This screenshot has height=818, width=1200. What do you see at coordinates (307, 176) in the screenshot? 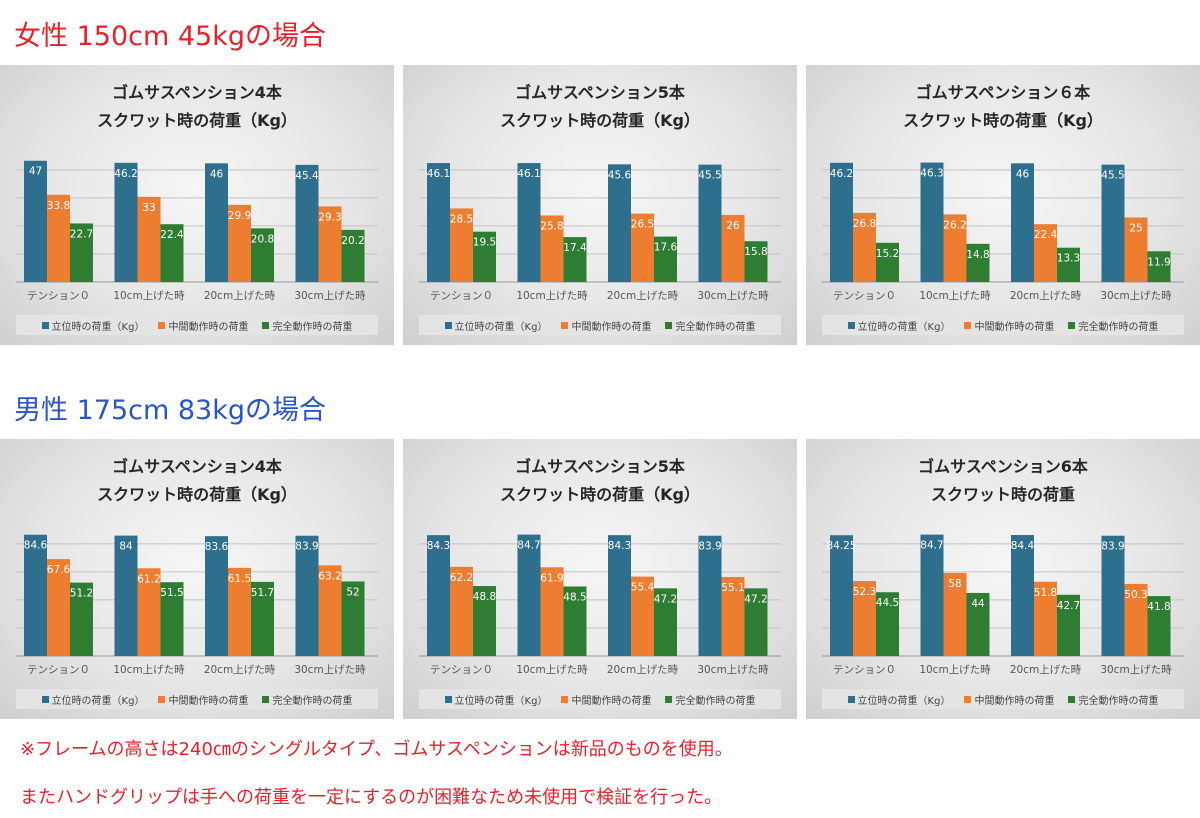
I see `data-label: 45.4` at bounding box center [307, 176].